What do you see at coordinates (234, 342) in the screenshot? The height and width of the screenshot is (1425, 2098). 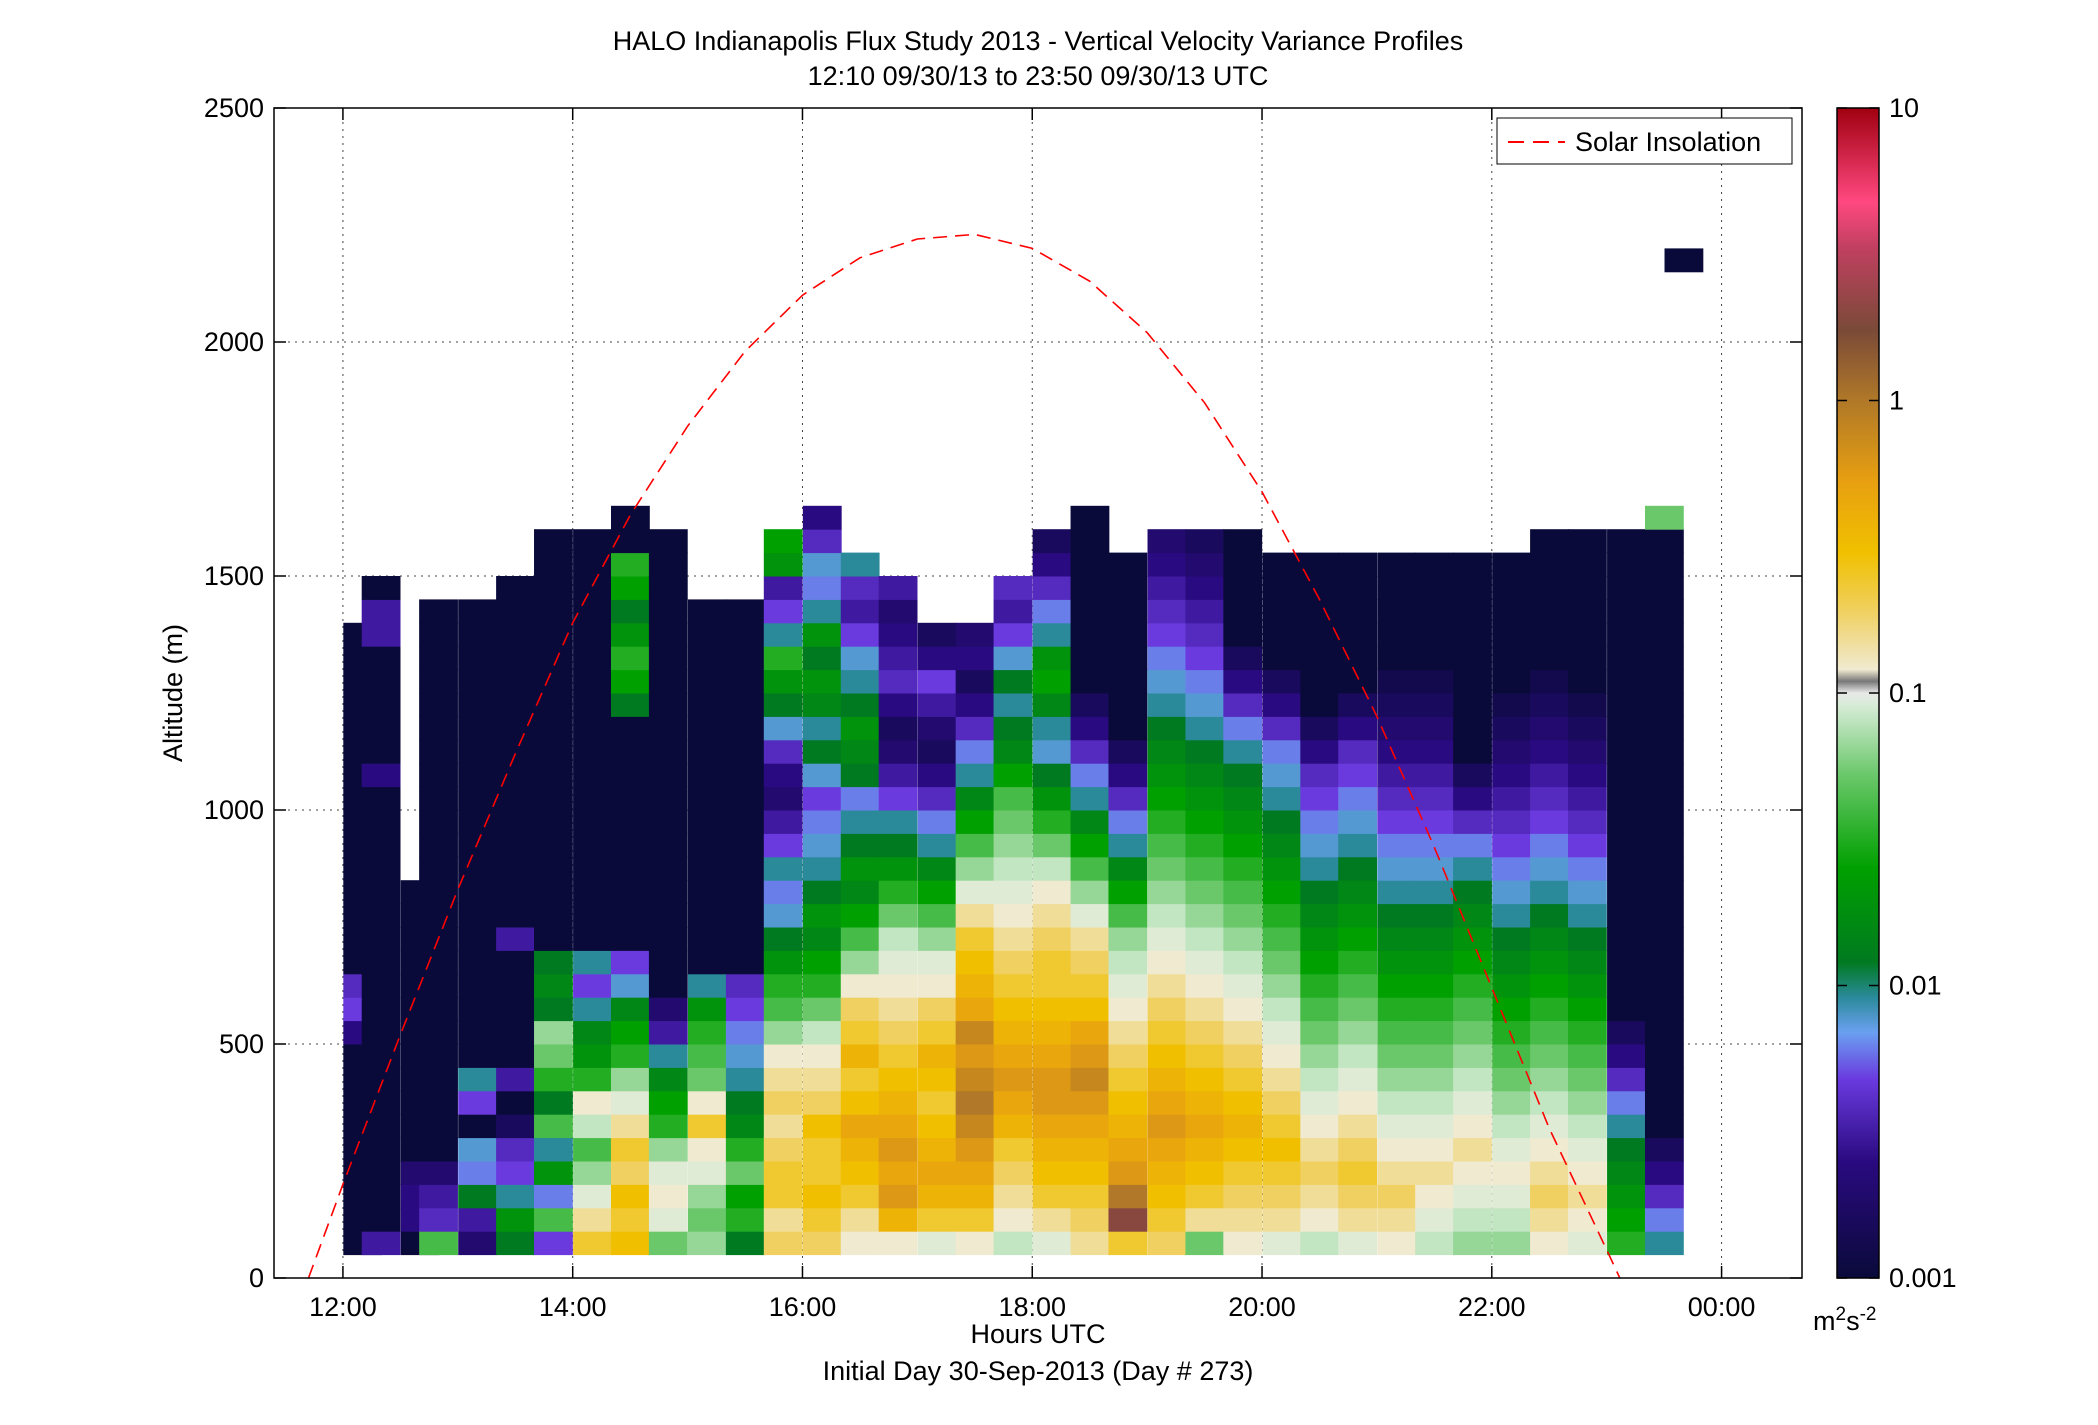 I see `y-tick-label: 2000` at bounding box center [234, 342].